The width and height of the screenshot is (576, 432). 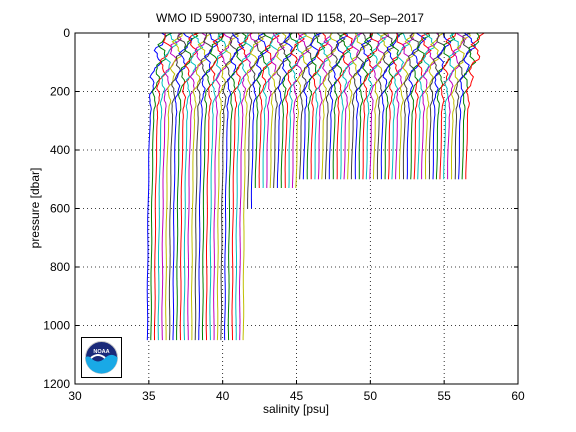 What do you see at coordinates (223, 396) in the screenshot?
I see `x-tick-label: 40` at bounding box center [223, 396].